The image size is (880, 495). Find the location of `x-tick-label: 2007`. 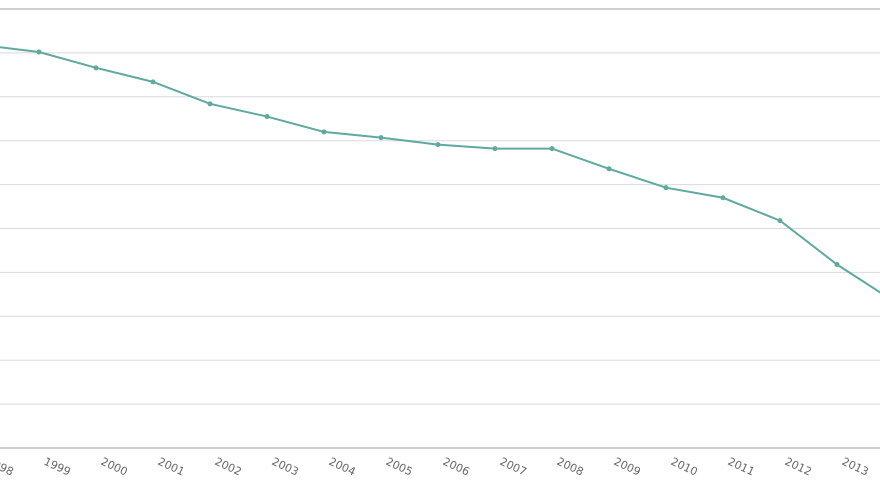

x-tick-label: 2007 is located at coordinates (513, 467).